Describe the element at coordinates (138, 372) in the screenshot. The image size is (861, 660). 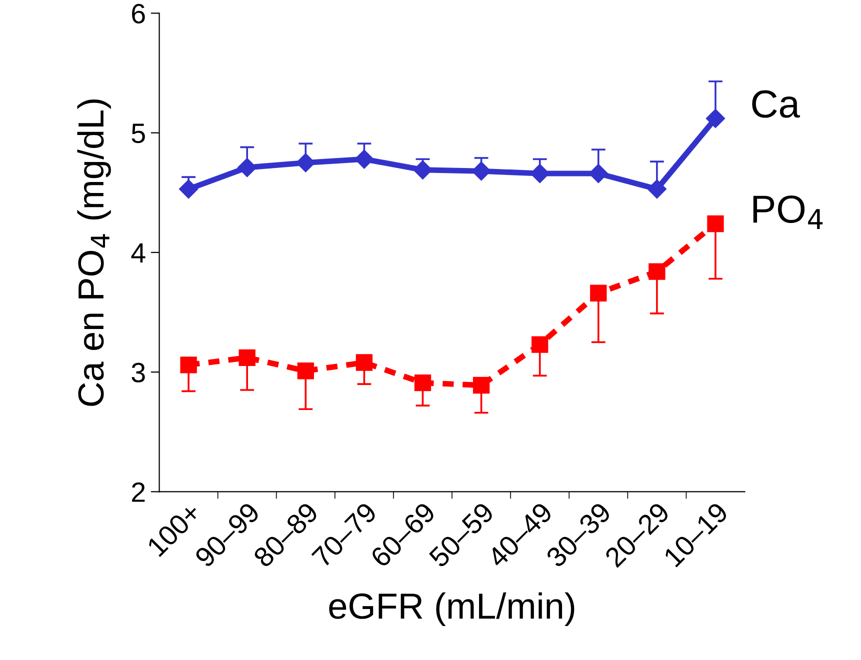
I see `y-tick-label: 3` at that location.